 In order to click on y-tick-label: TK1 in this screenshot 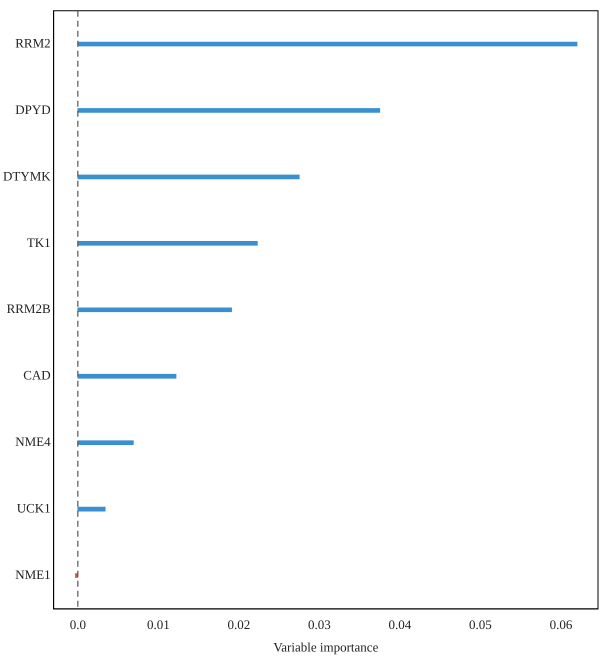, I will do `click(38, 242)`.